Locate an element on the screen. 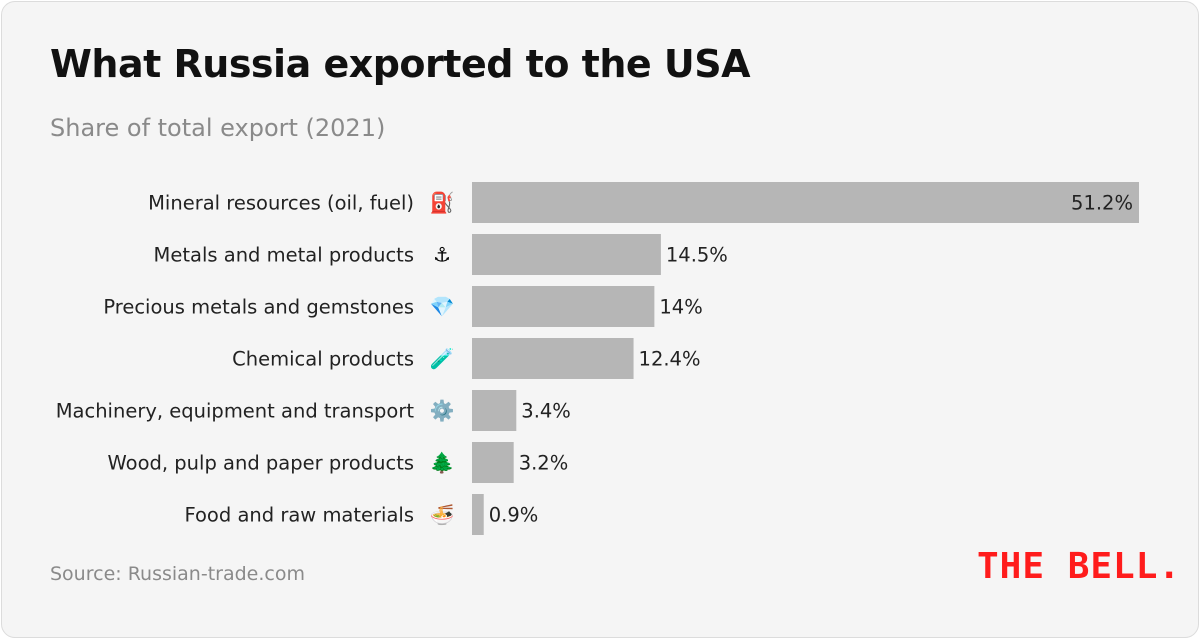 Image resolution: width=1200 pixels, height=639 pixels. bar-precious-metals-and-gemstones is located at coordinates (563, 306).